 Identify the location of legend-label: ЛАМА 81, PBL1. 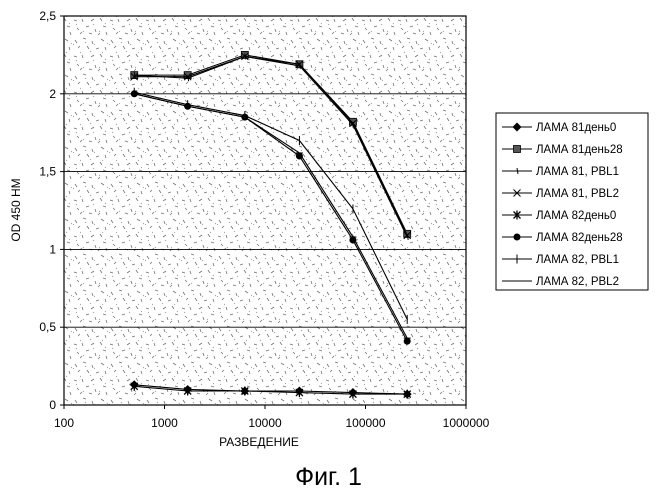
(577, 172).